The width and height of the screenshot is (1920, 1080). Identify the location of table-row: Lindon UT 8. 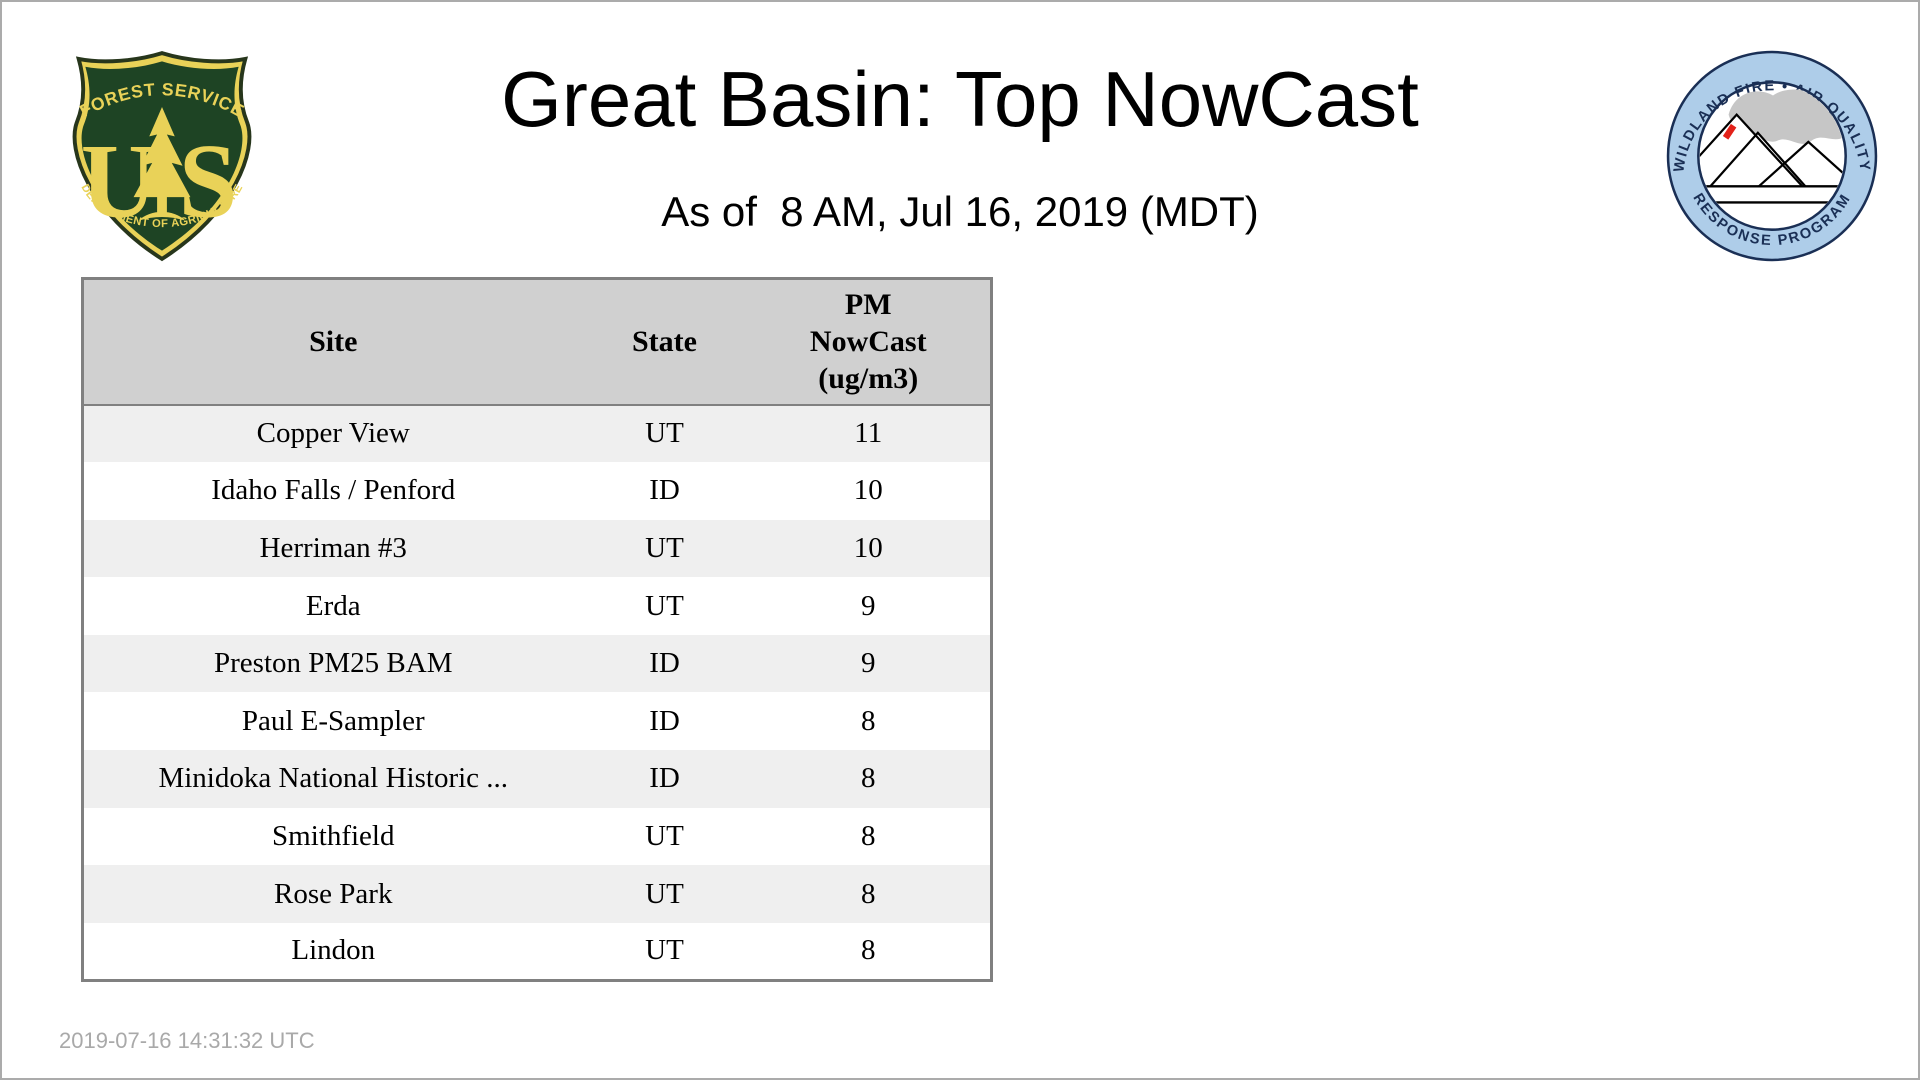
(537, 951).